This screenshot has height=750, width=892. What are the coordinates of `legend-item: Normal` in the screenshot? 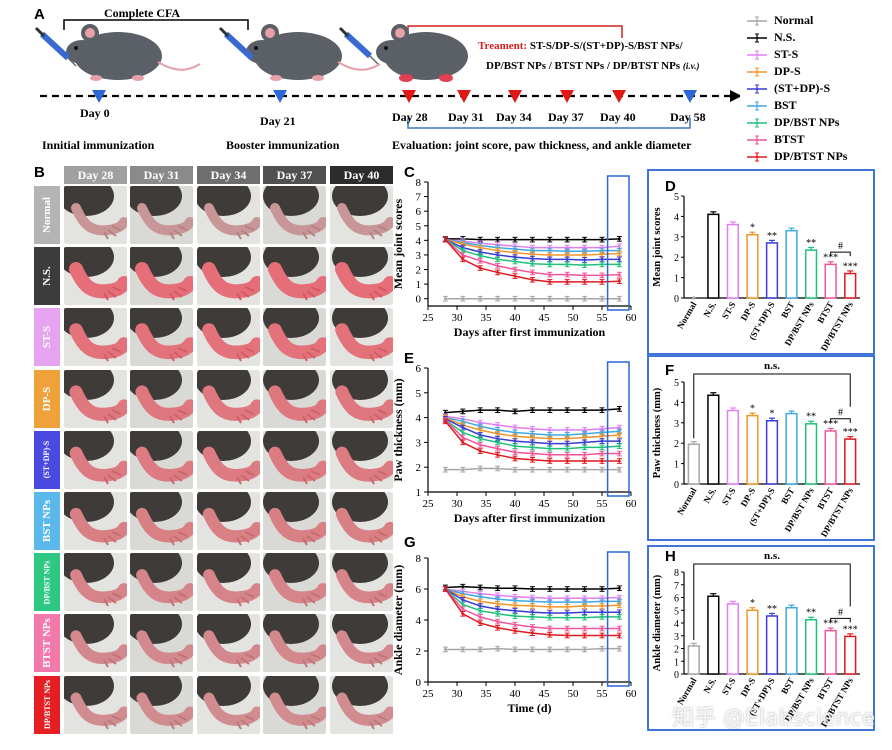 It's located at (816, 20).